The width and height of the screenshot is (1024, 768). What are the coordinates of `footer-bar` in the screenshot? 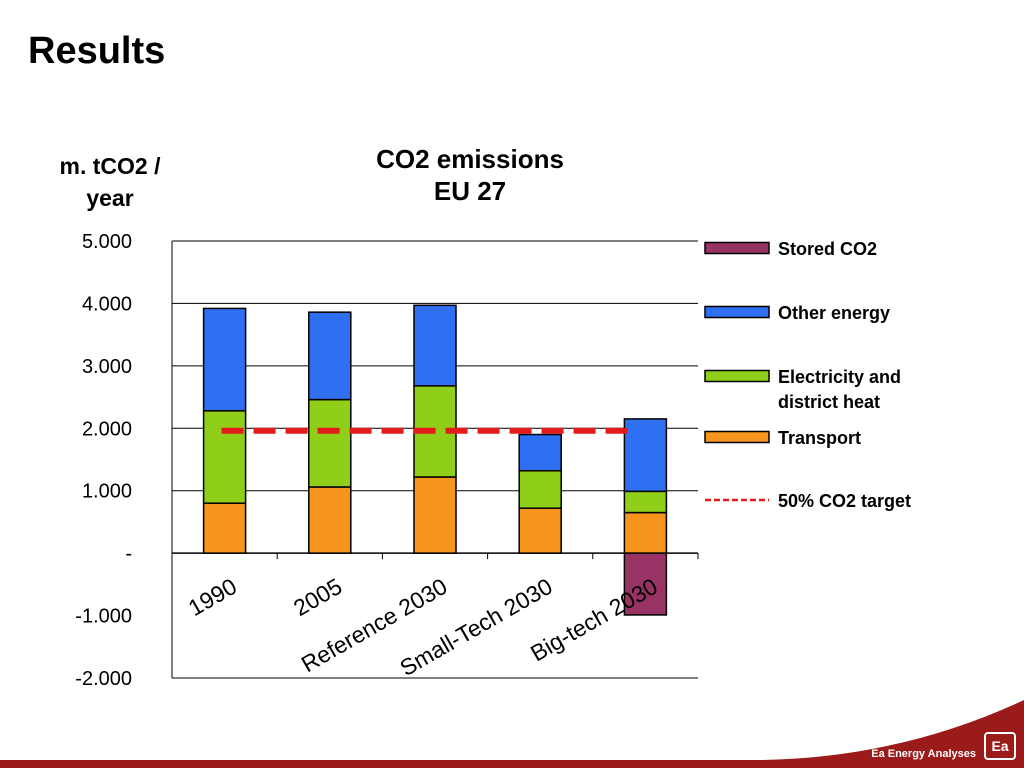 It's located at (512, 764).